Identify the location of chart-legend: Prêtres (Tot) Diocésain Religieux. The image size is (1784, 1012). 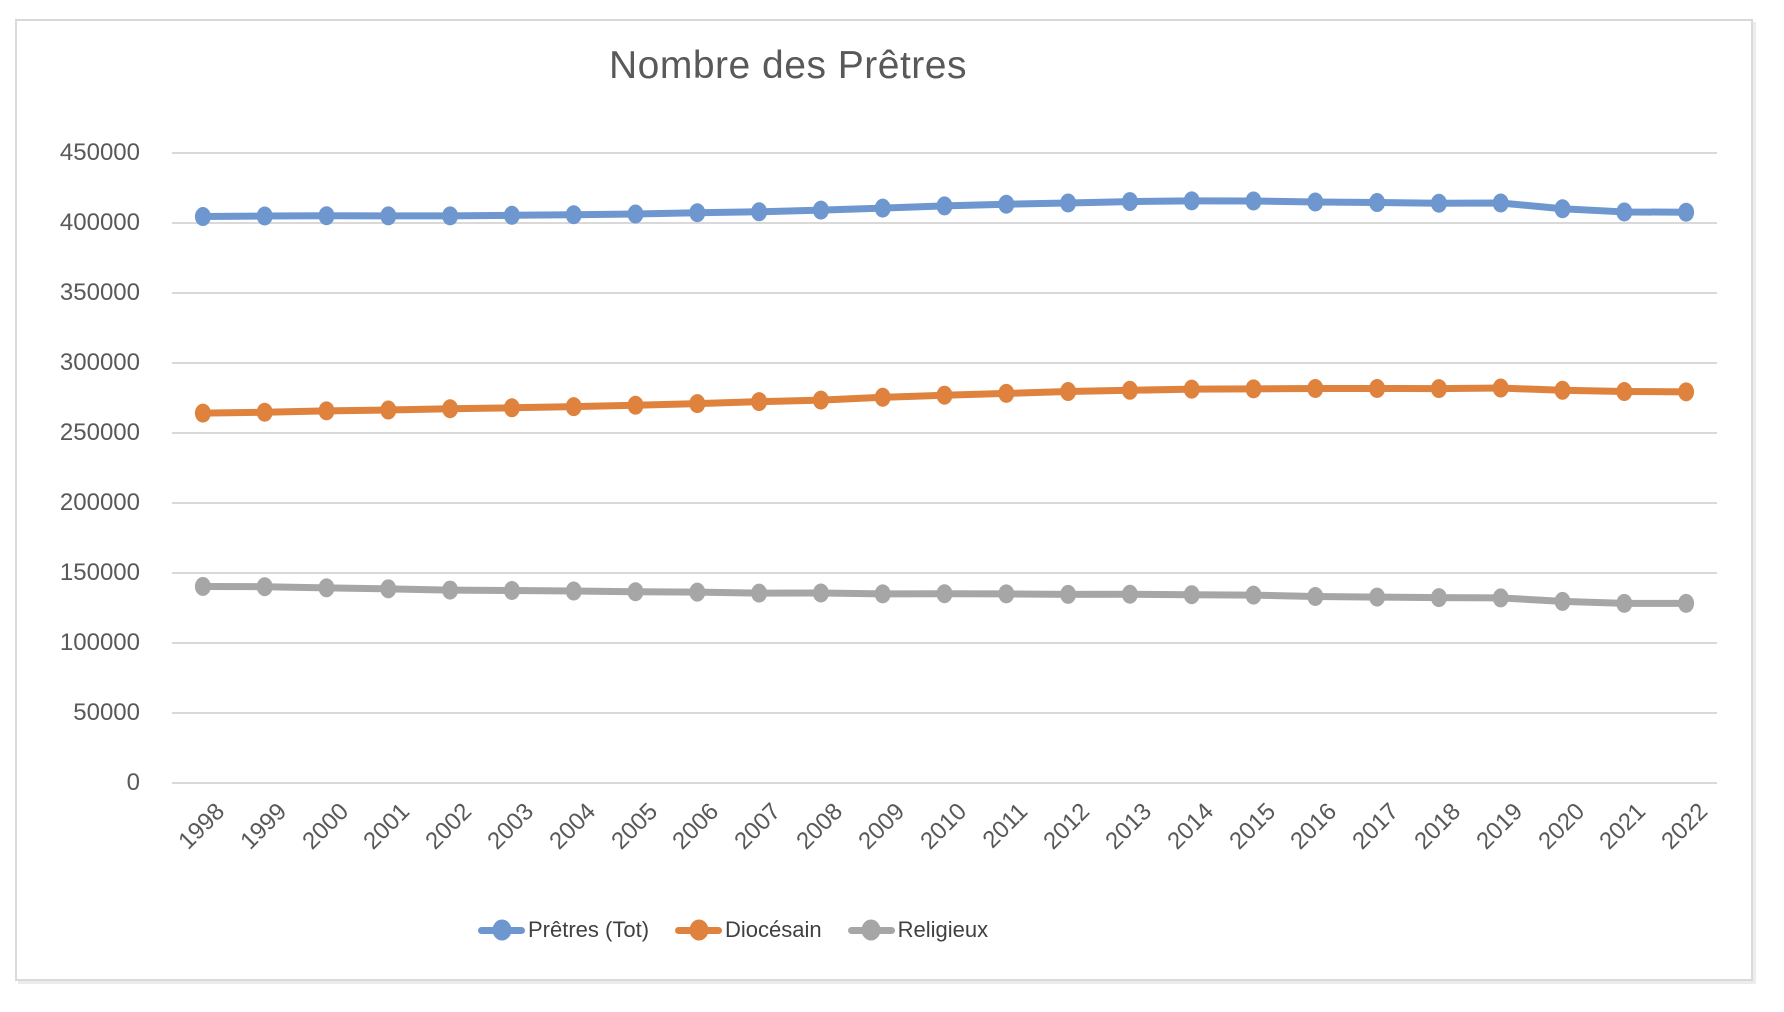
(733, 930).